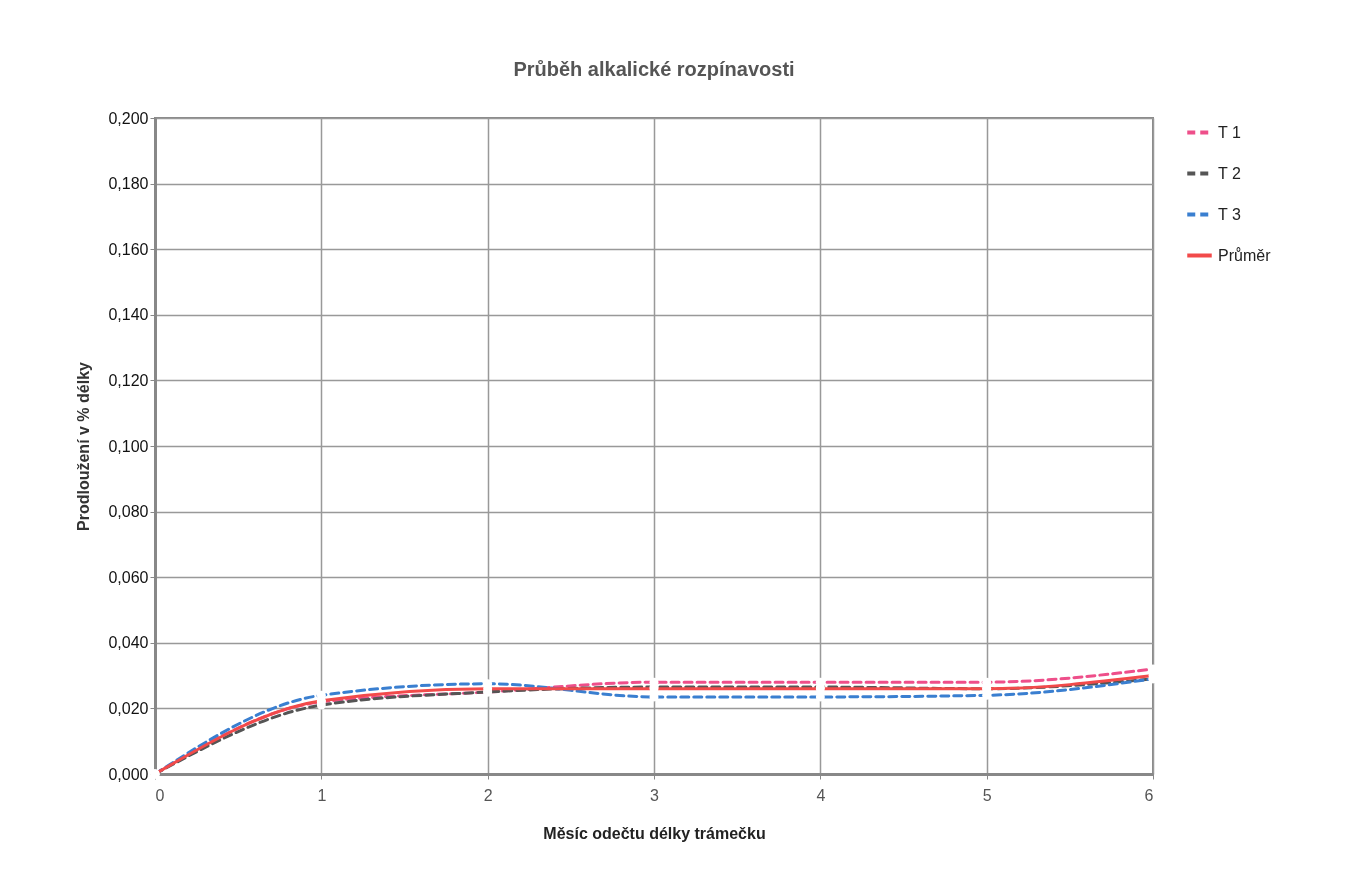 The width and height of the screenshot is (1352, 885). Describe the element at coordinates (488, 795) in the screenshot. I see `x-tick-label: 2` at that location.